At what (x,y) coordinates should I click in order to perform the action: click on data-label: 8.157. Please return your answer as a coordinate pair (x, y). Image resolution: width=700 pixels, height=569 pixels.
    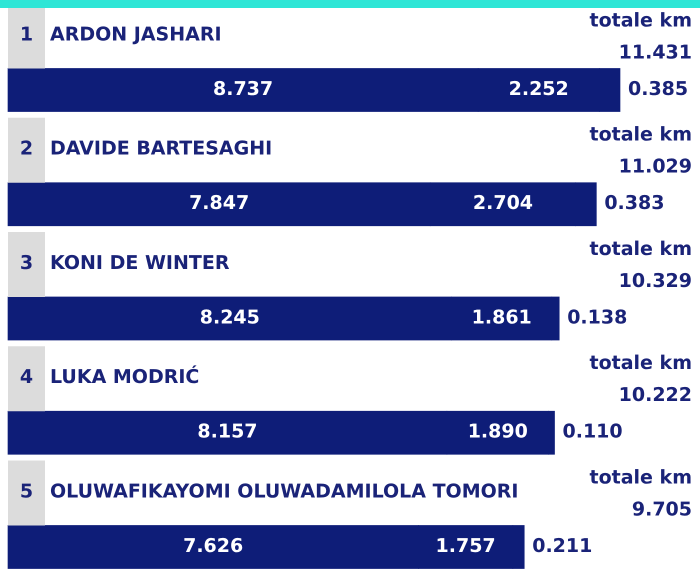
    Looking at the image, I should click on (227, 431).